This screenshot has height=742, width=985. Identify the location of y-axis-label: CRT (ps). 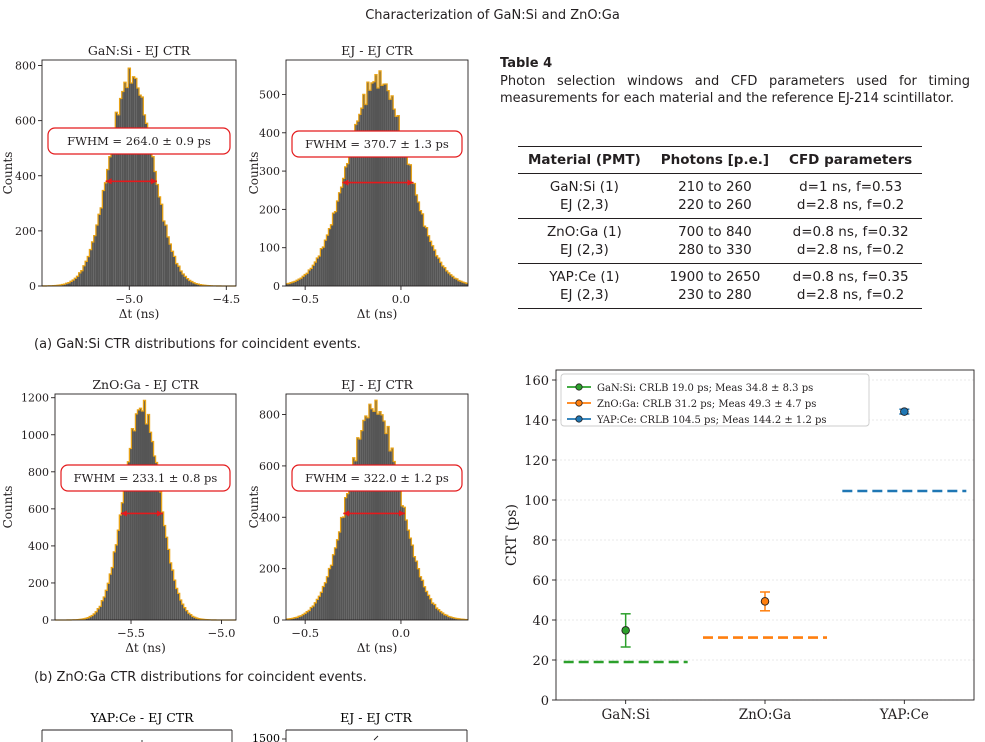
(512, 535).